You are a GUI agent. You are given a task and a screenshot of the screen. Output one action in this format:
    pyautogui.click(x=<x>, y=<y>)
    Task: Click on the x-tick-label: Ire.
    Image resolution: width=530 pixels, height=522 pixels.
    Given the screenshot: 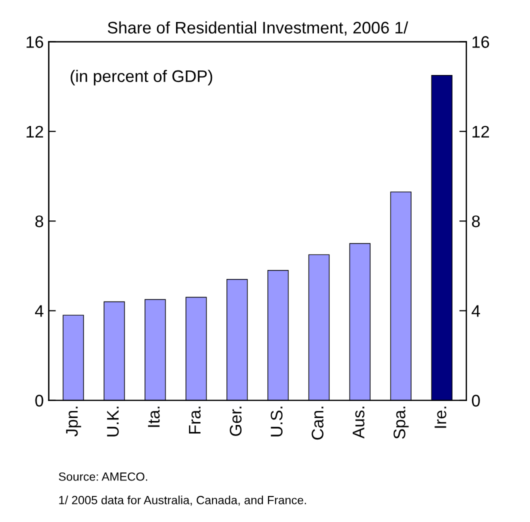 What is the action you would take?
    pyautogui.click(x=440, y=417)
    